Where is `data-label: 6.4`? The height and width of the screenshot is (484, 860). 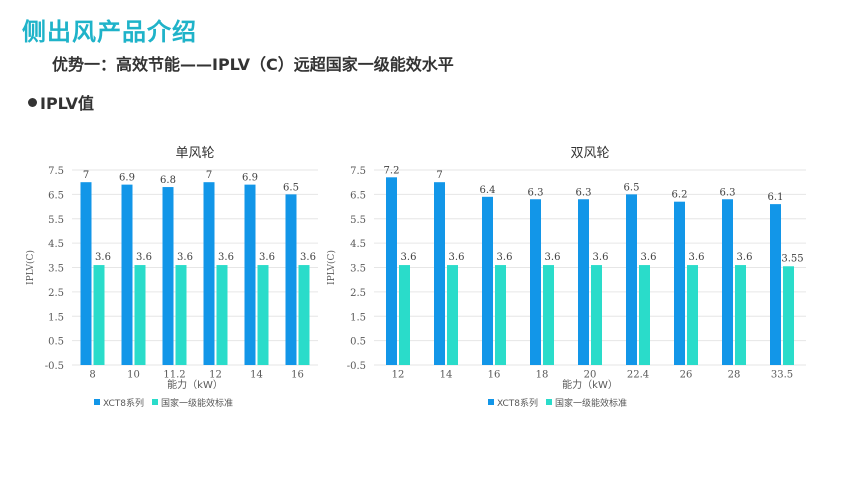 data-label: 6.4 is located at coordinates (488, 190).